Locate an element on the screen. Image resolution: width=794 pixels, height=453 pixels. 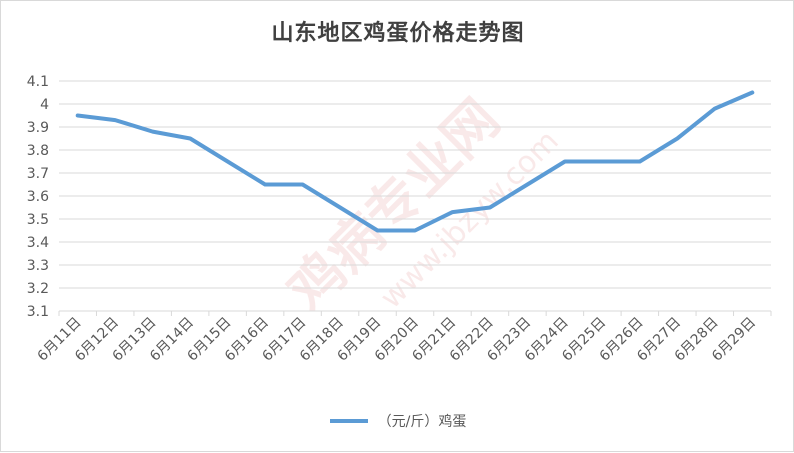
y-tick-label: 4 is located at coordinates (44, 105).